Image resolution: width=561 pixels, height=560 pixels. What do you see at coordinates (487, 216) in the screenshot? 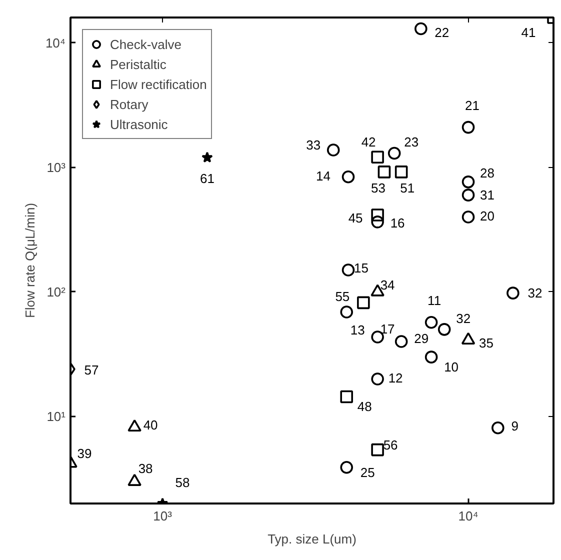
I see `annotation: 20` at bounding box center [487, 216].